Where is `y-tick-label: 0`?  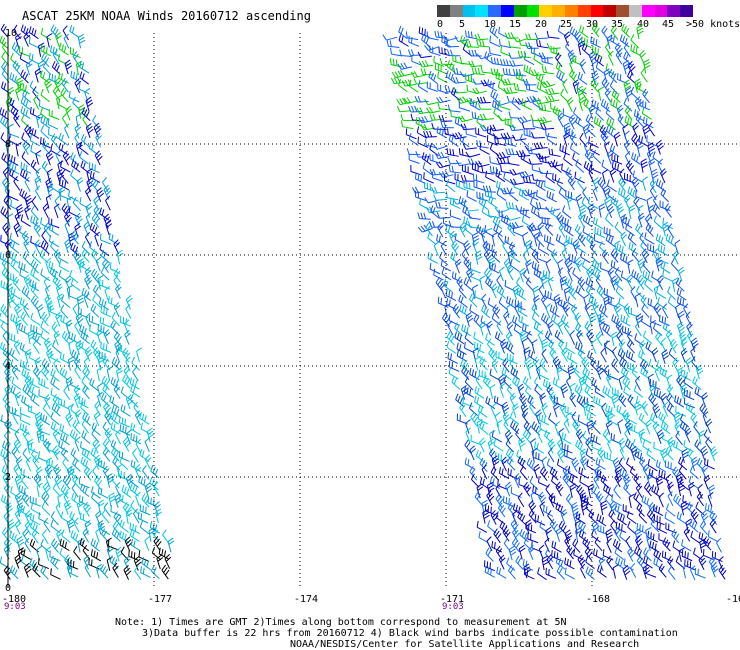 y-tick-label: 0 is located at coordinates (8, 588).